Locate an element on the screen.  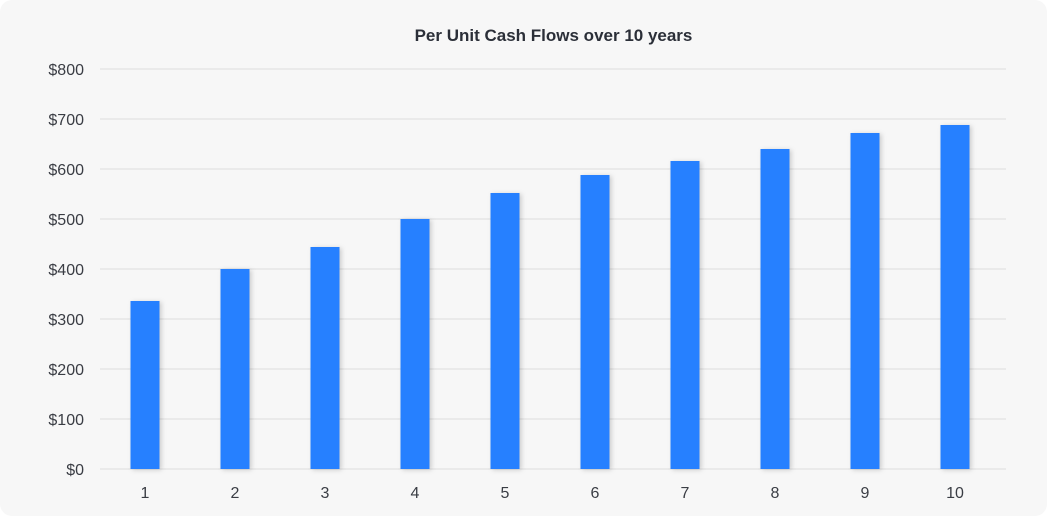
chart-title: Per Unit Cash Flows over 10 years is located at coordinates (553, 35).